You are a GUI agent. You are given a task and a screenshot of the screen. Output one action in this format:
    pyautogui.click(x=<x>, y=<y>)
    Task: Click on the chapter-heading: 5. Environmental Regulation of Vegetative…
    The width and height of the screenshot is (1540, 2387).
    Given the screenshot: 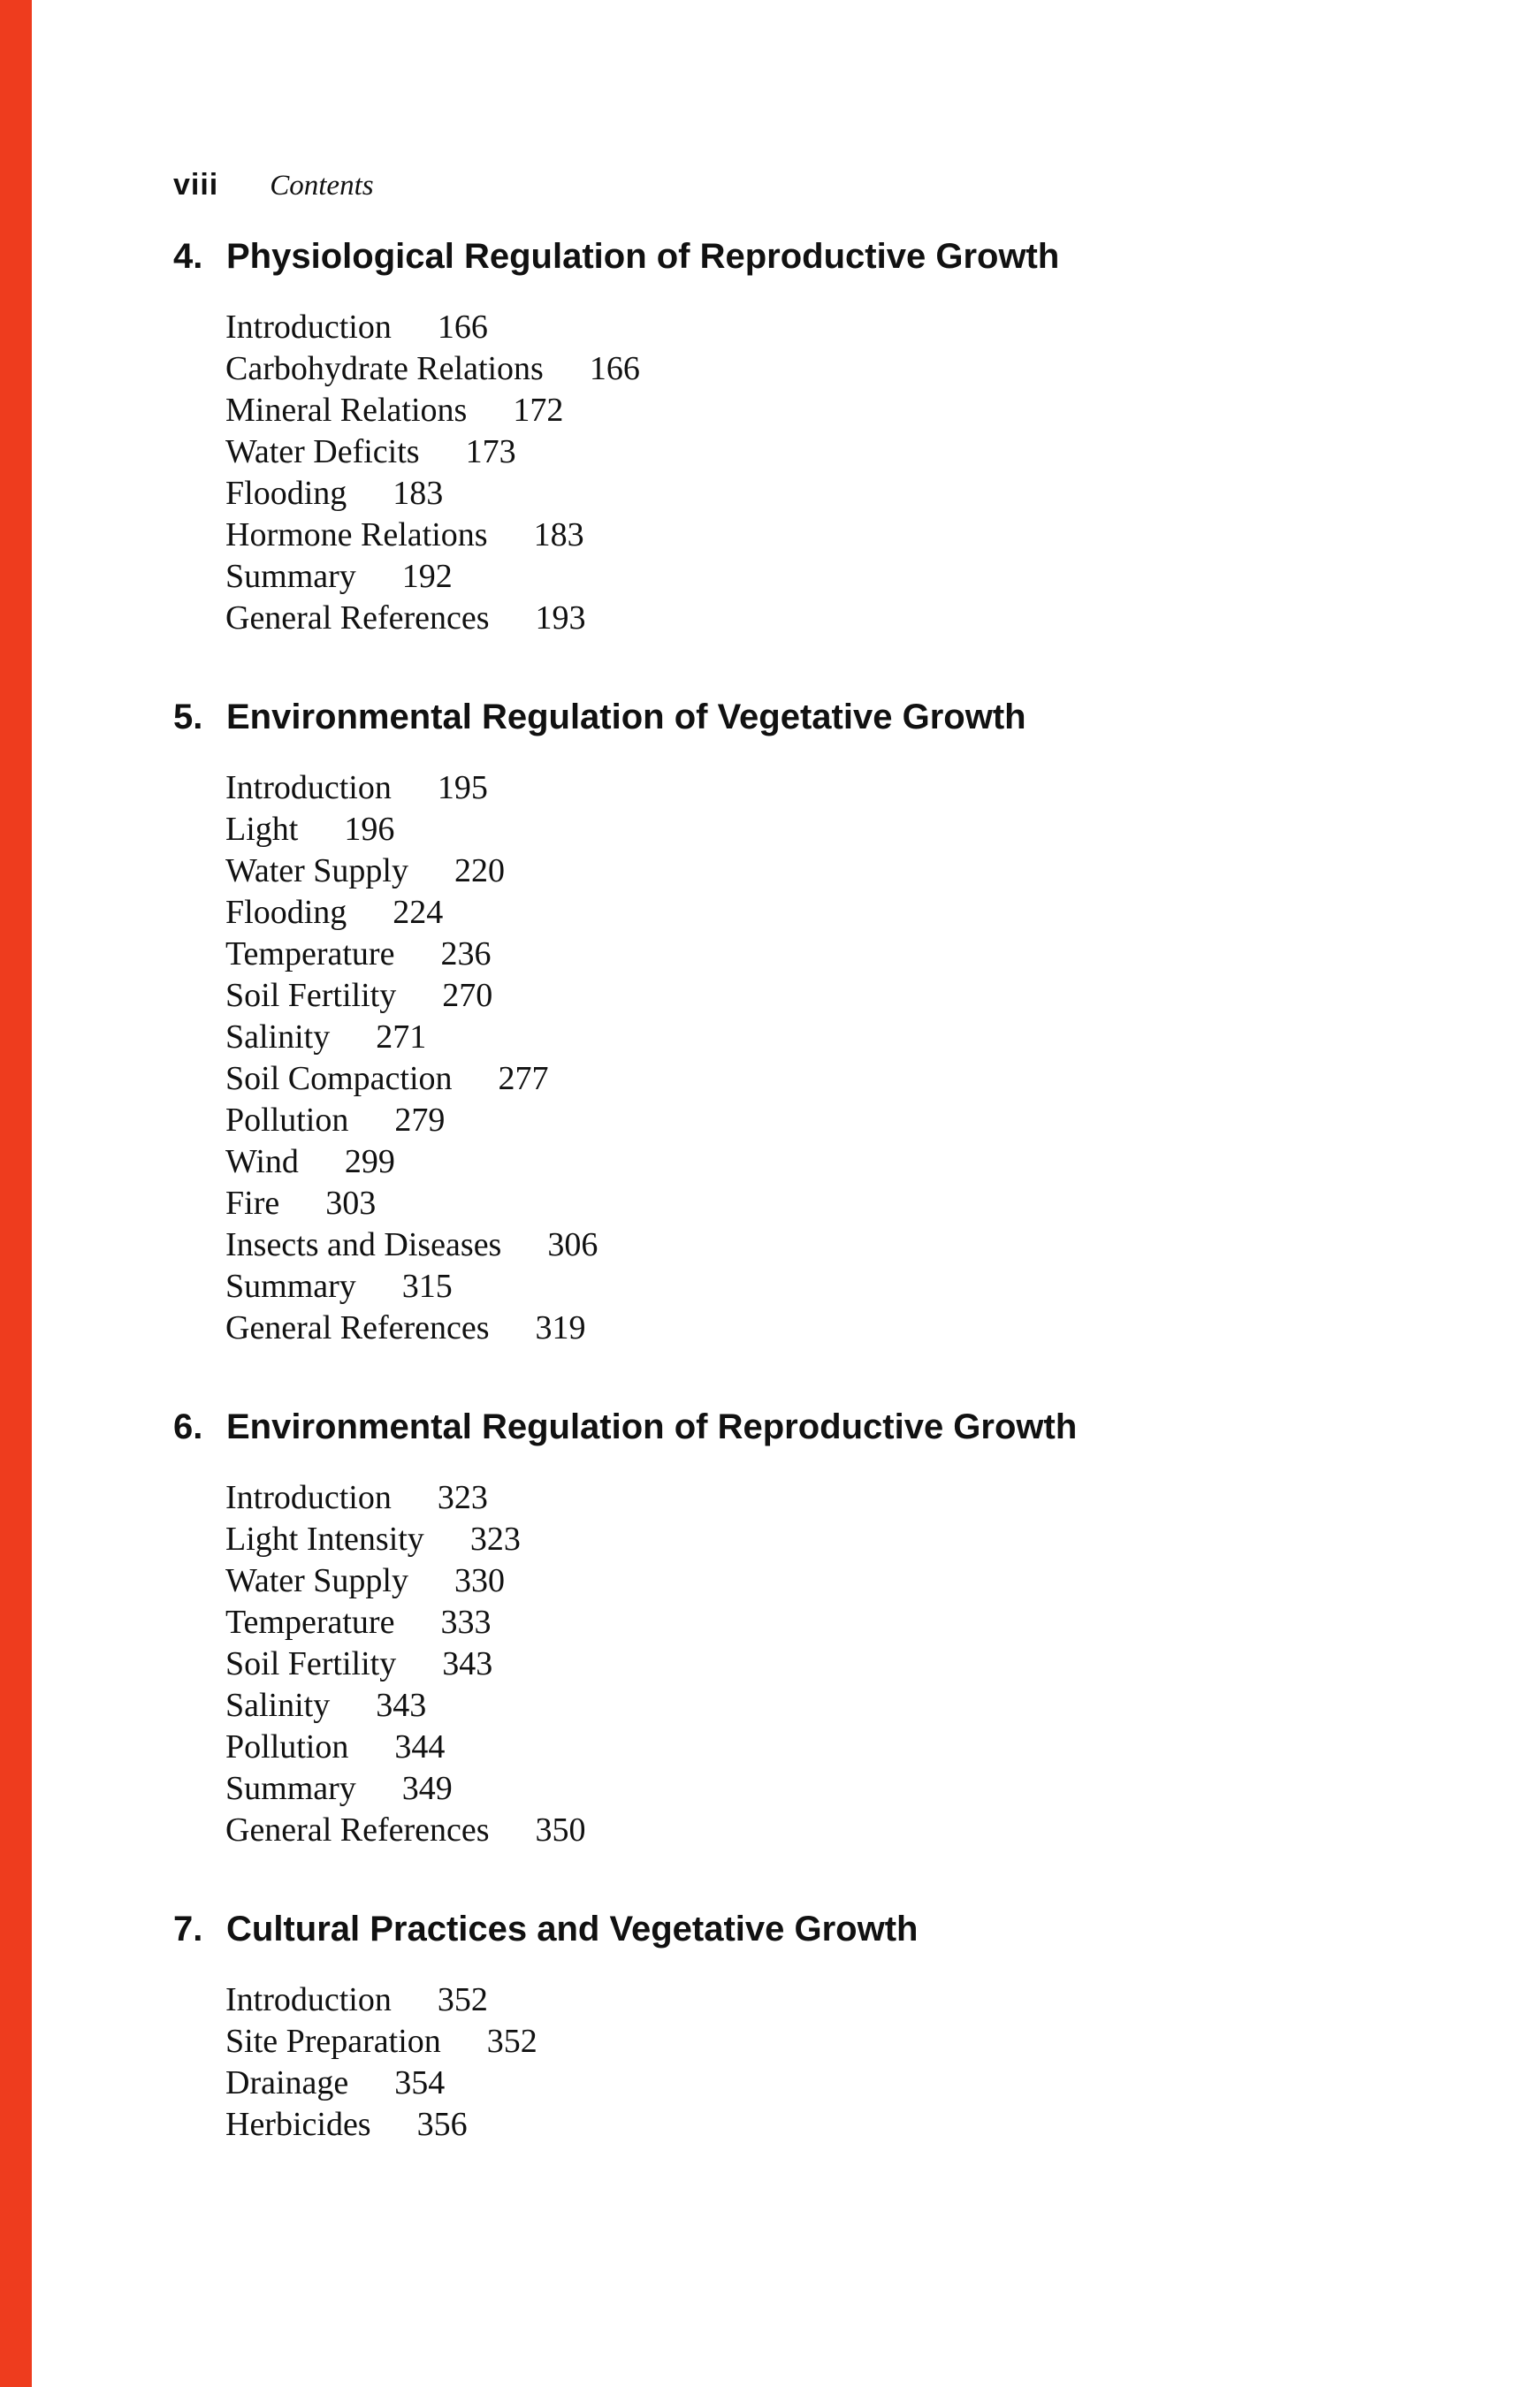 What is the action you would take?
    pyautogui.click(x=792, y=717)
    